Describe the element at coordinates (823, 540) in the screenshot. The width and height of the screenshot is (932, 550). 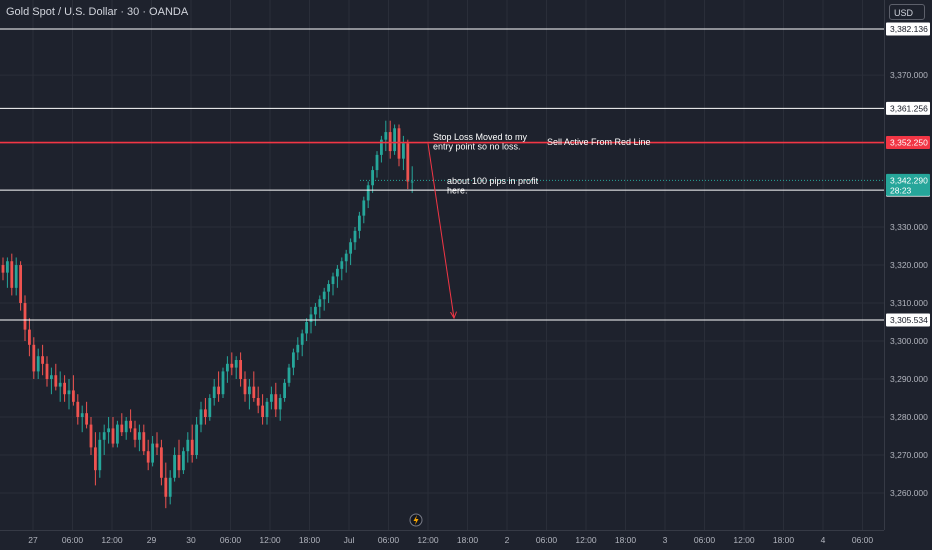
I see `x-tick-label: 4` at that location.